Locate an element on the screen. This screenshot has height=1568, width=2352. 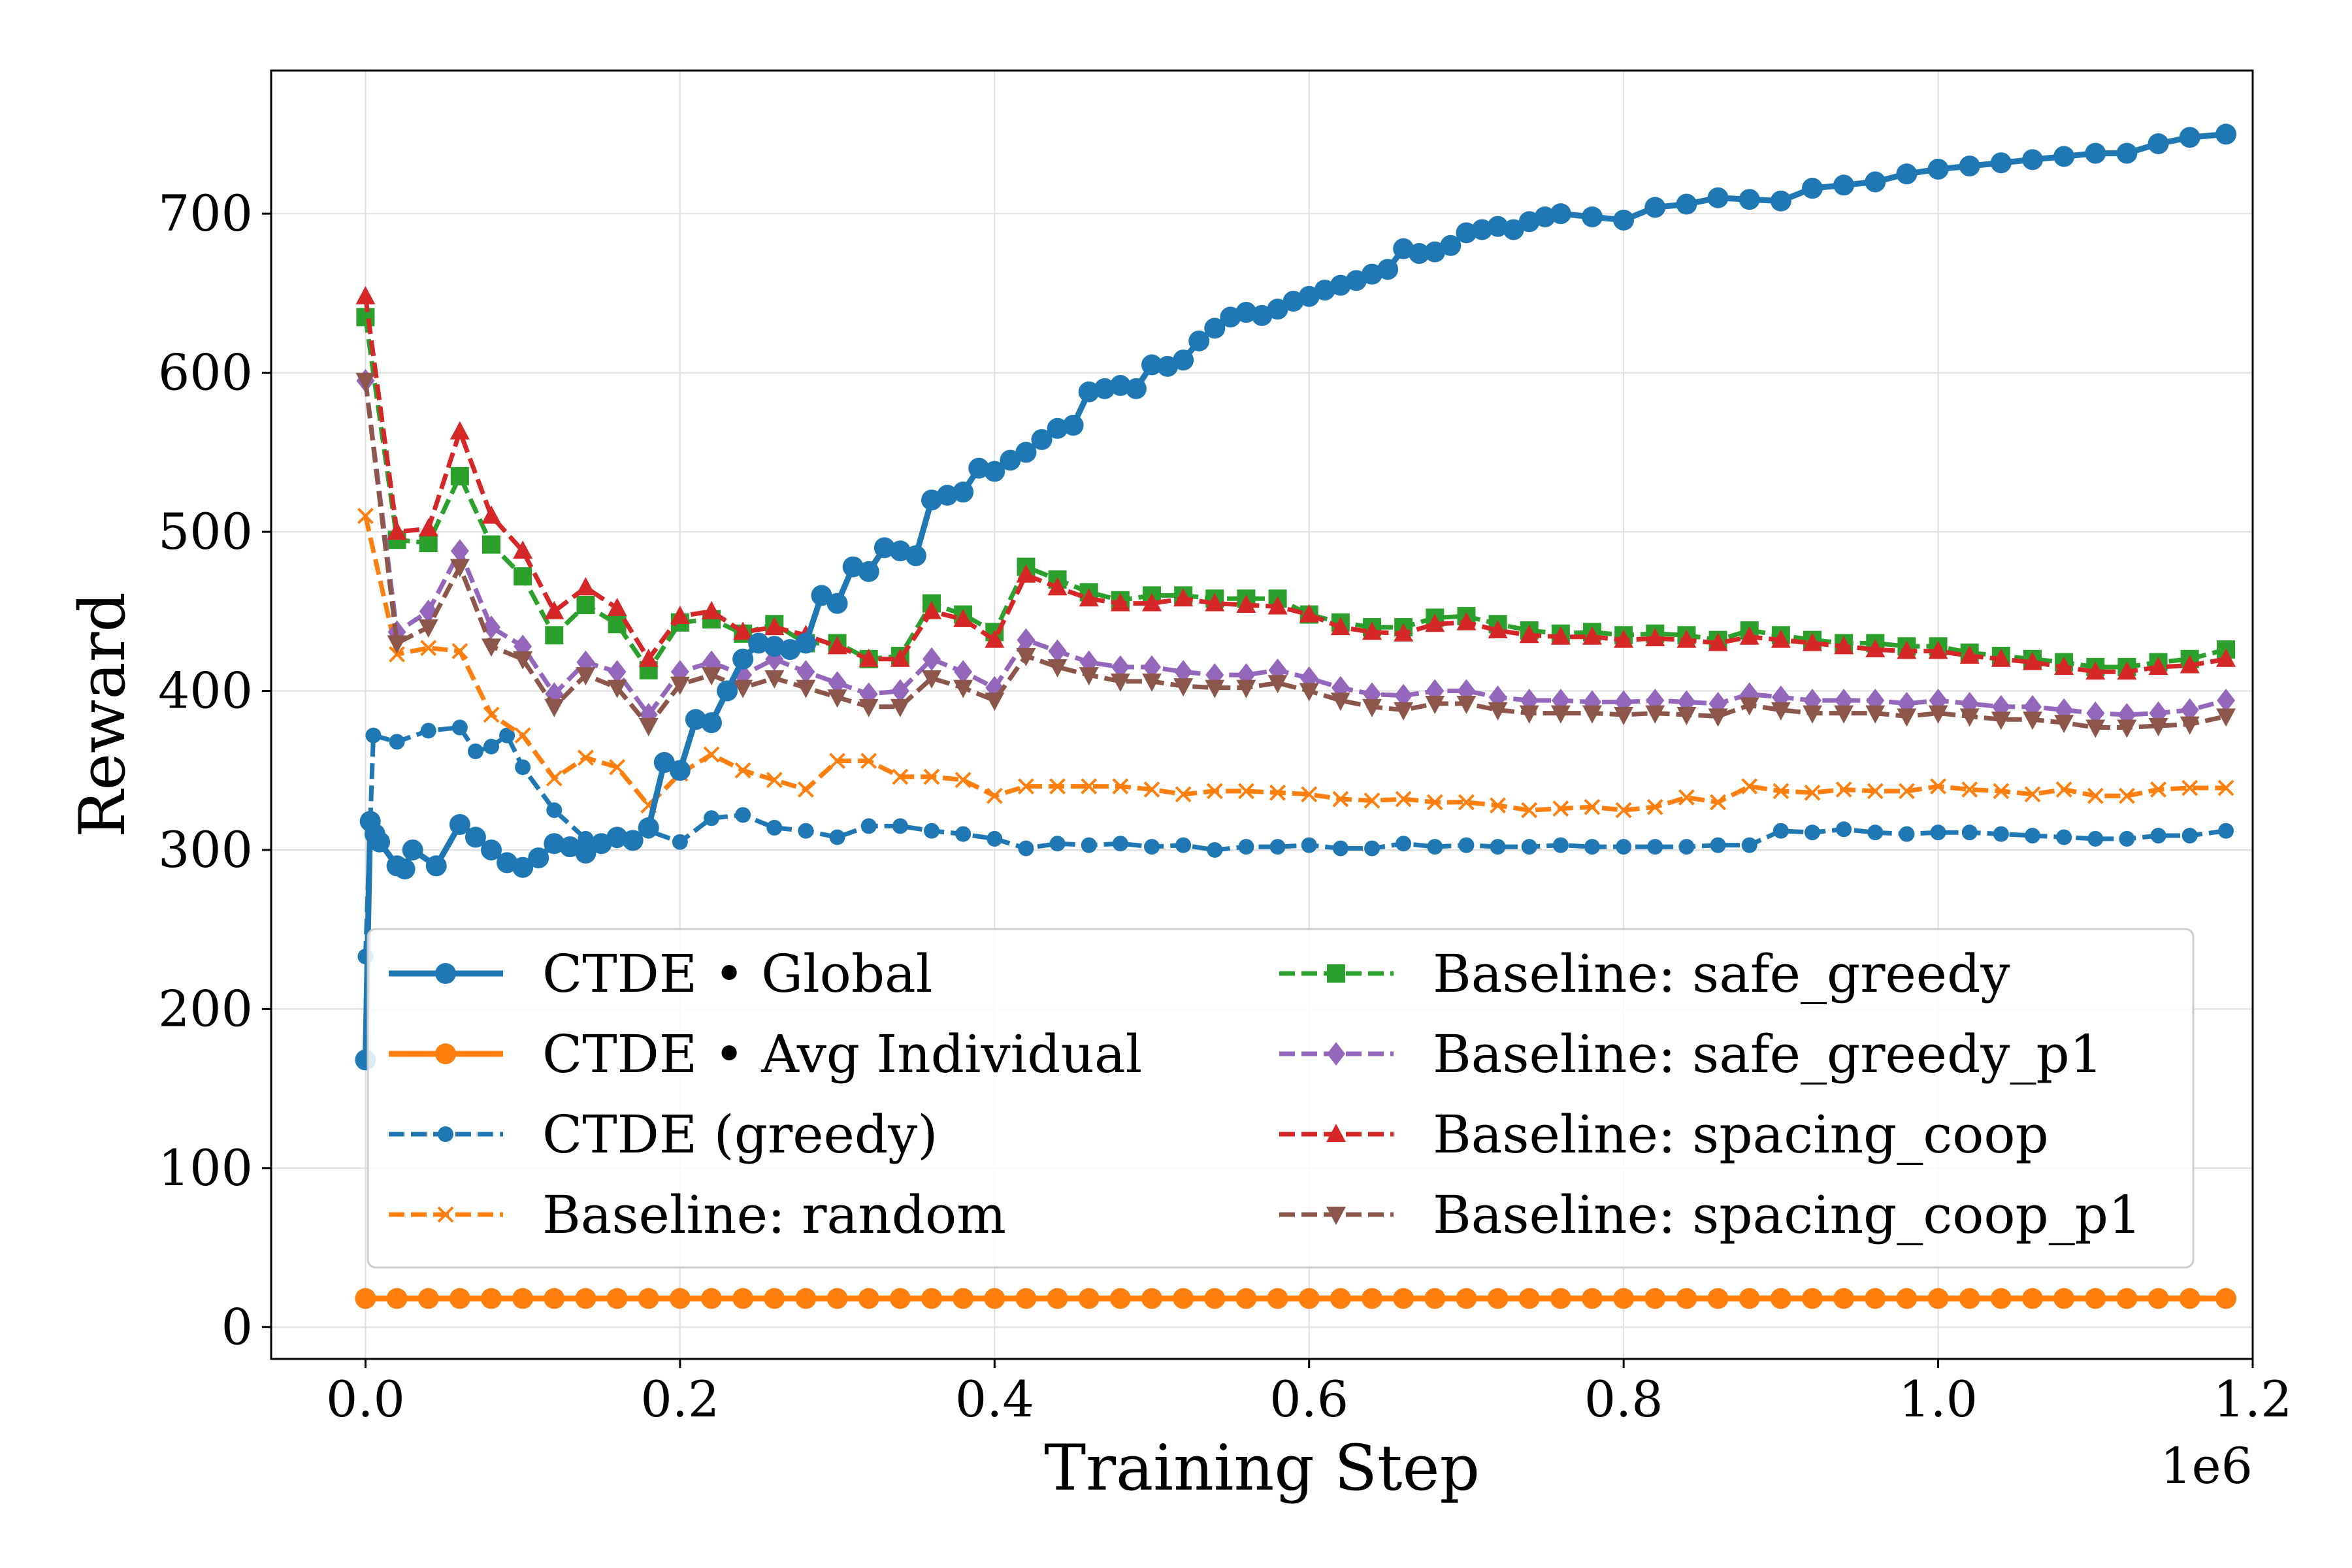
legend-item: CTDE • Avg Individual is located at coordinates (765, 1054).